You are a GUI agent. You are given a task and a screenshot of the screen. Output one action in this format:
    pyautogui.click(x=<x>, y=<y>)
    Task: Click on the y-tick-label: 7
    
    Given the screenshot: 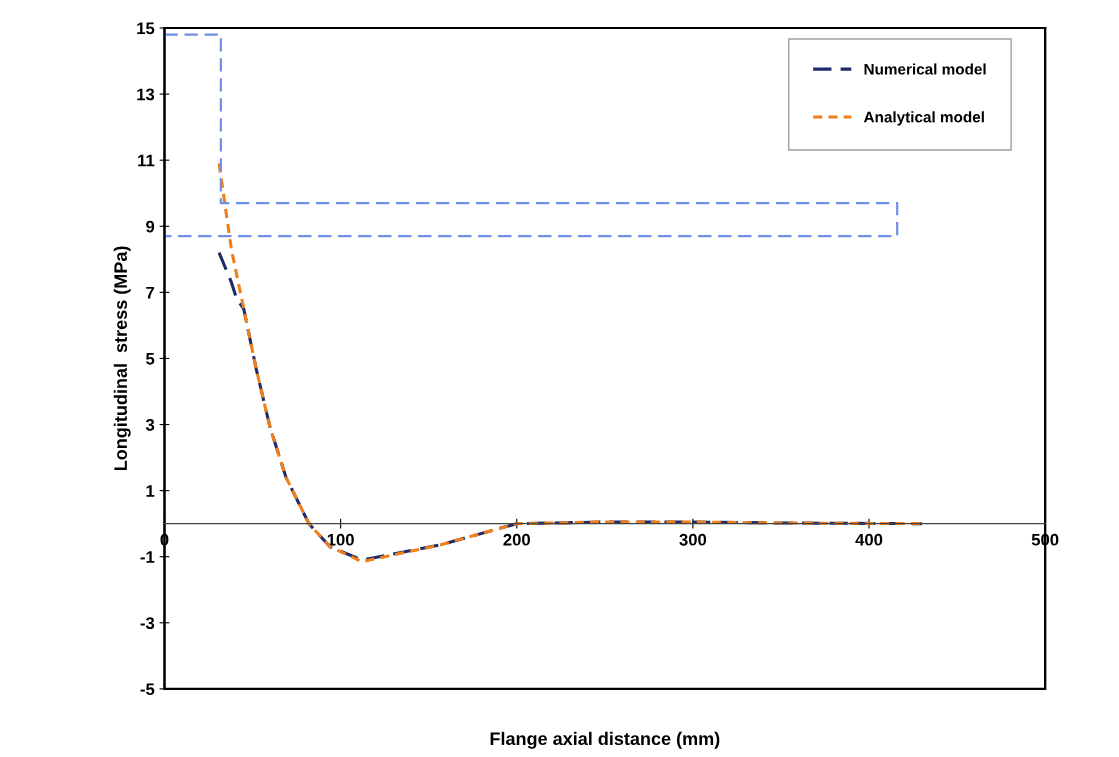 What is the action you would take?
    pyautogui.click(x=150, y=292)
    